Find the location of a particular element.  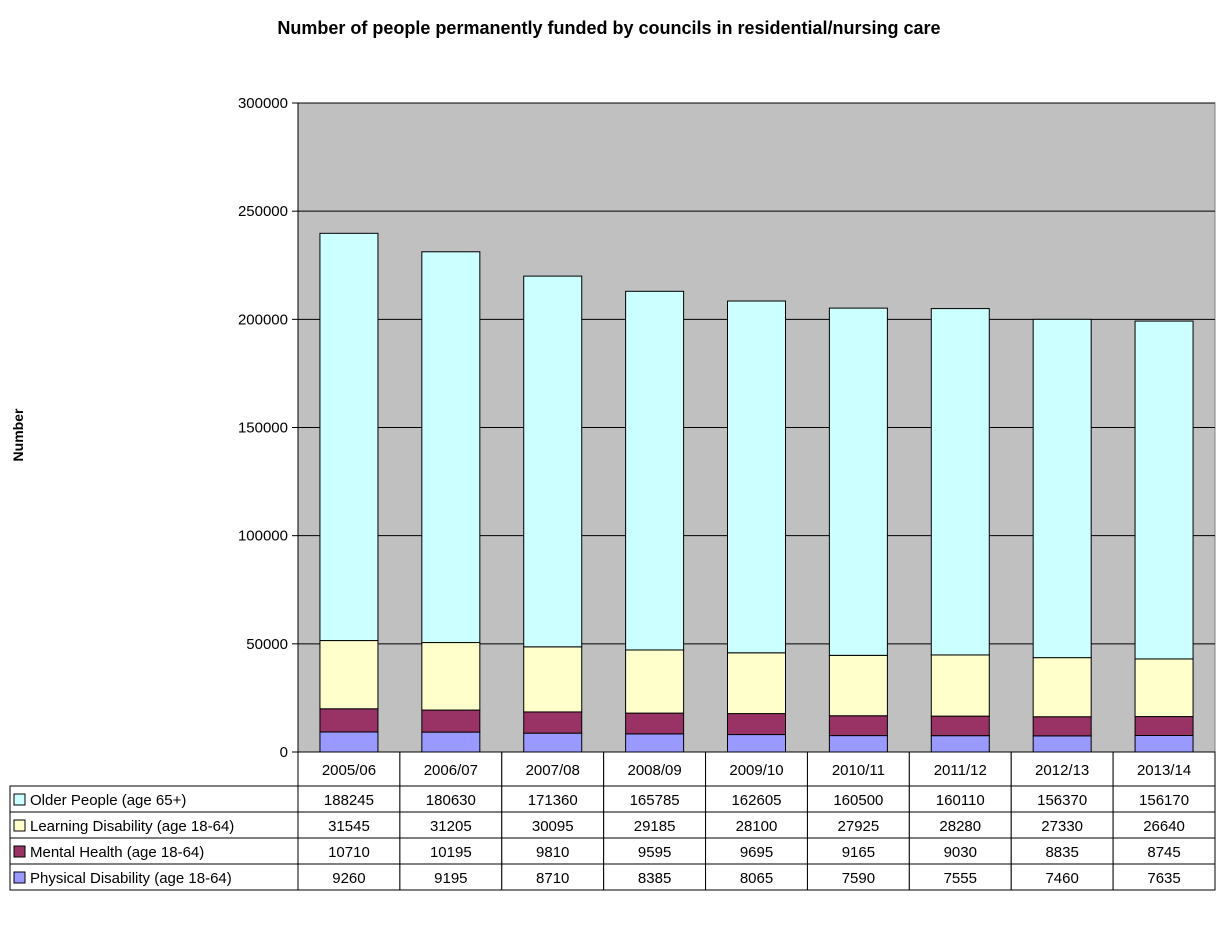

y-tick-label: 200000 is located at coordinates (263, 319).